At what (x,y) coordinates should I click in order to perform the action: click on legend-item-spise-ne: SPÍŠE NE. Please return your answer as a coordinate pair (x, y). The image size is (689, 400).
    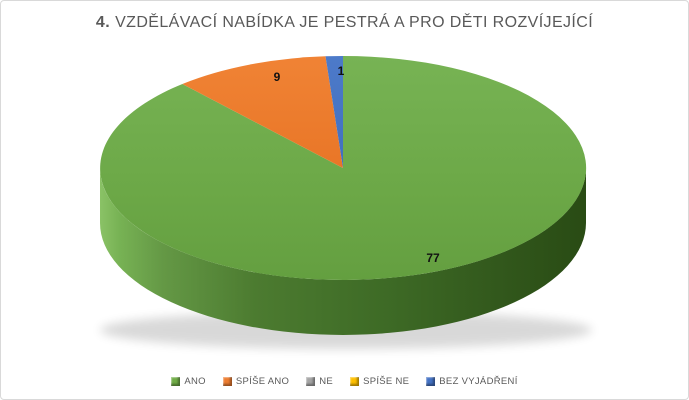
    Looking at the image, I should click on (379, 381).